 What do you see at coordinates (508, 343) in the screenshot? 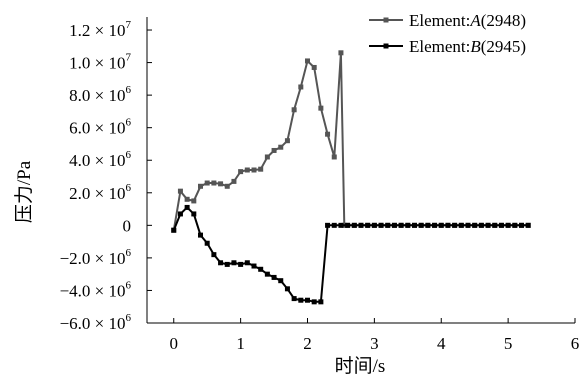
I see `x-tick-label: 5` at bounding box center [508, 343].